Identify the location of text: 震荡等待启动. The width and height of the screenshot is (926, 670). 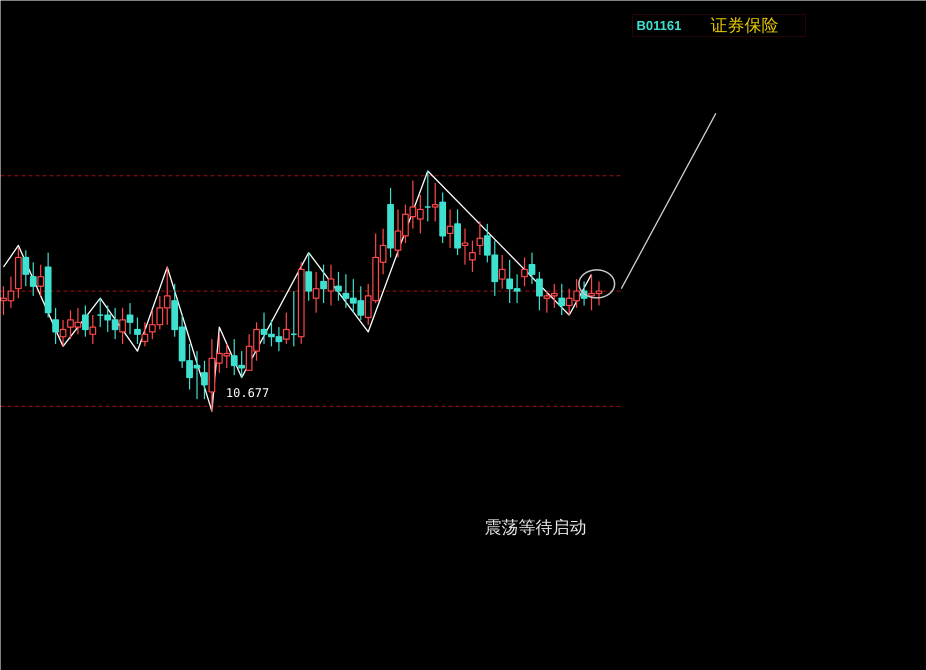
(535, 527).